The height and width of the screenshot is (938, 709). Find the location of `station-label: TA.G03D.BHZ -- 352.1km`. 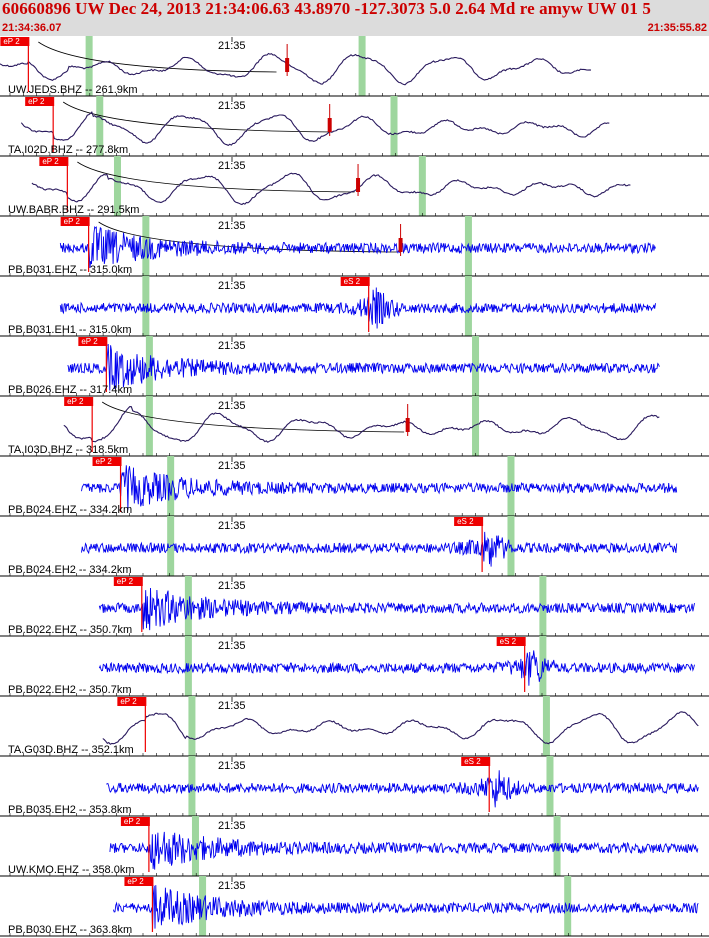

station-label: TA.G03D.BHZ -- 352.1km is located at coordinates (71, 750).